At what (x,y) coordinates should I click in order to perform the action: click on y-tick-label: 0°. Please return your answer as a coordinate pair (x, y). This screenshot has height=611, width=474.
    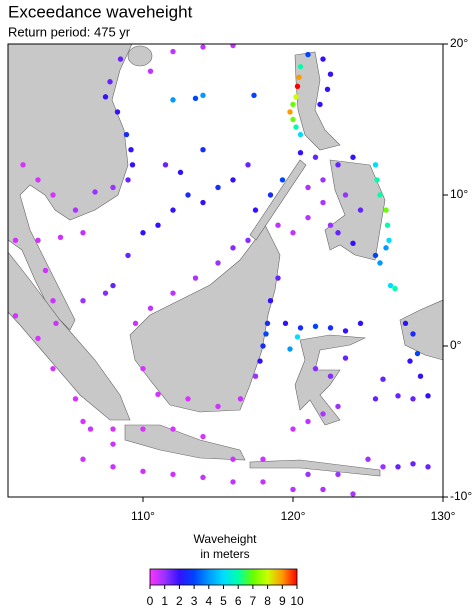
    Looking at the image, I should click on (456, 345).